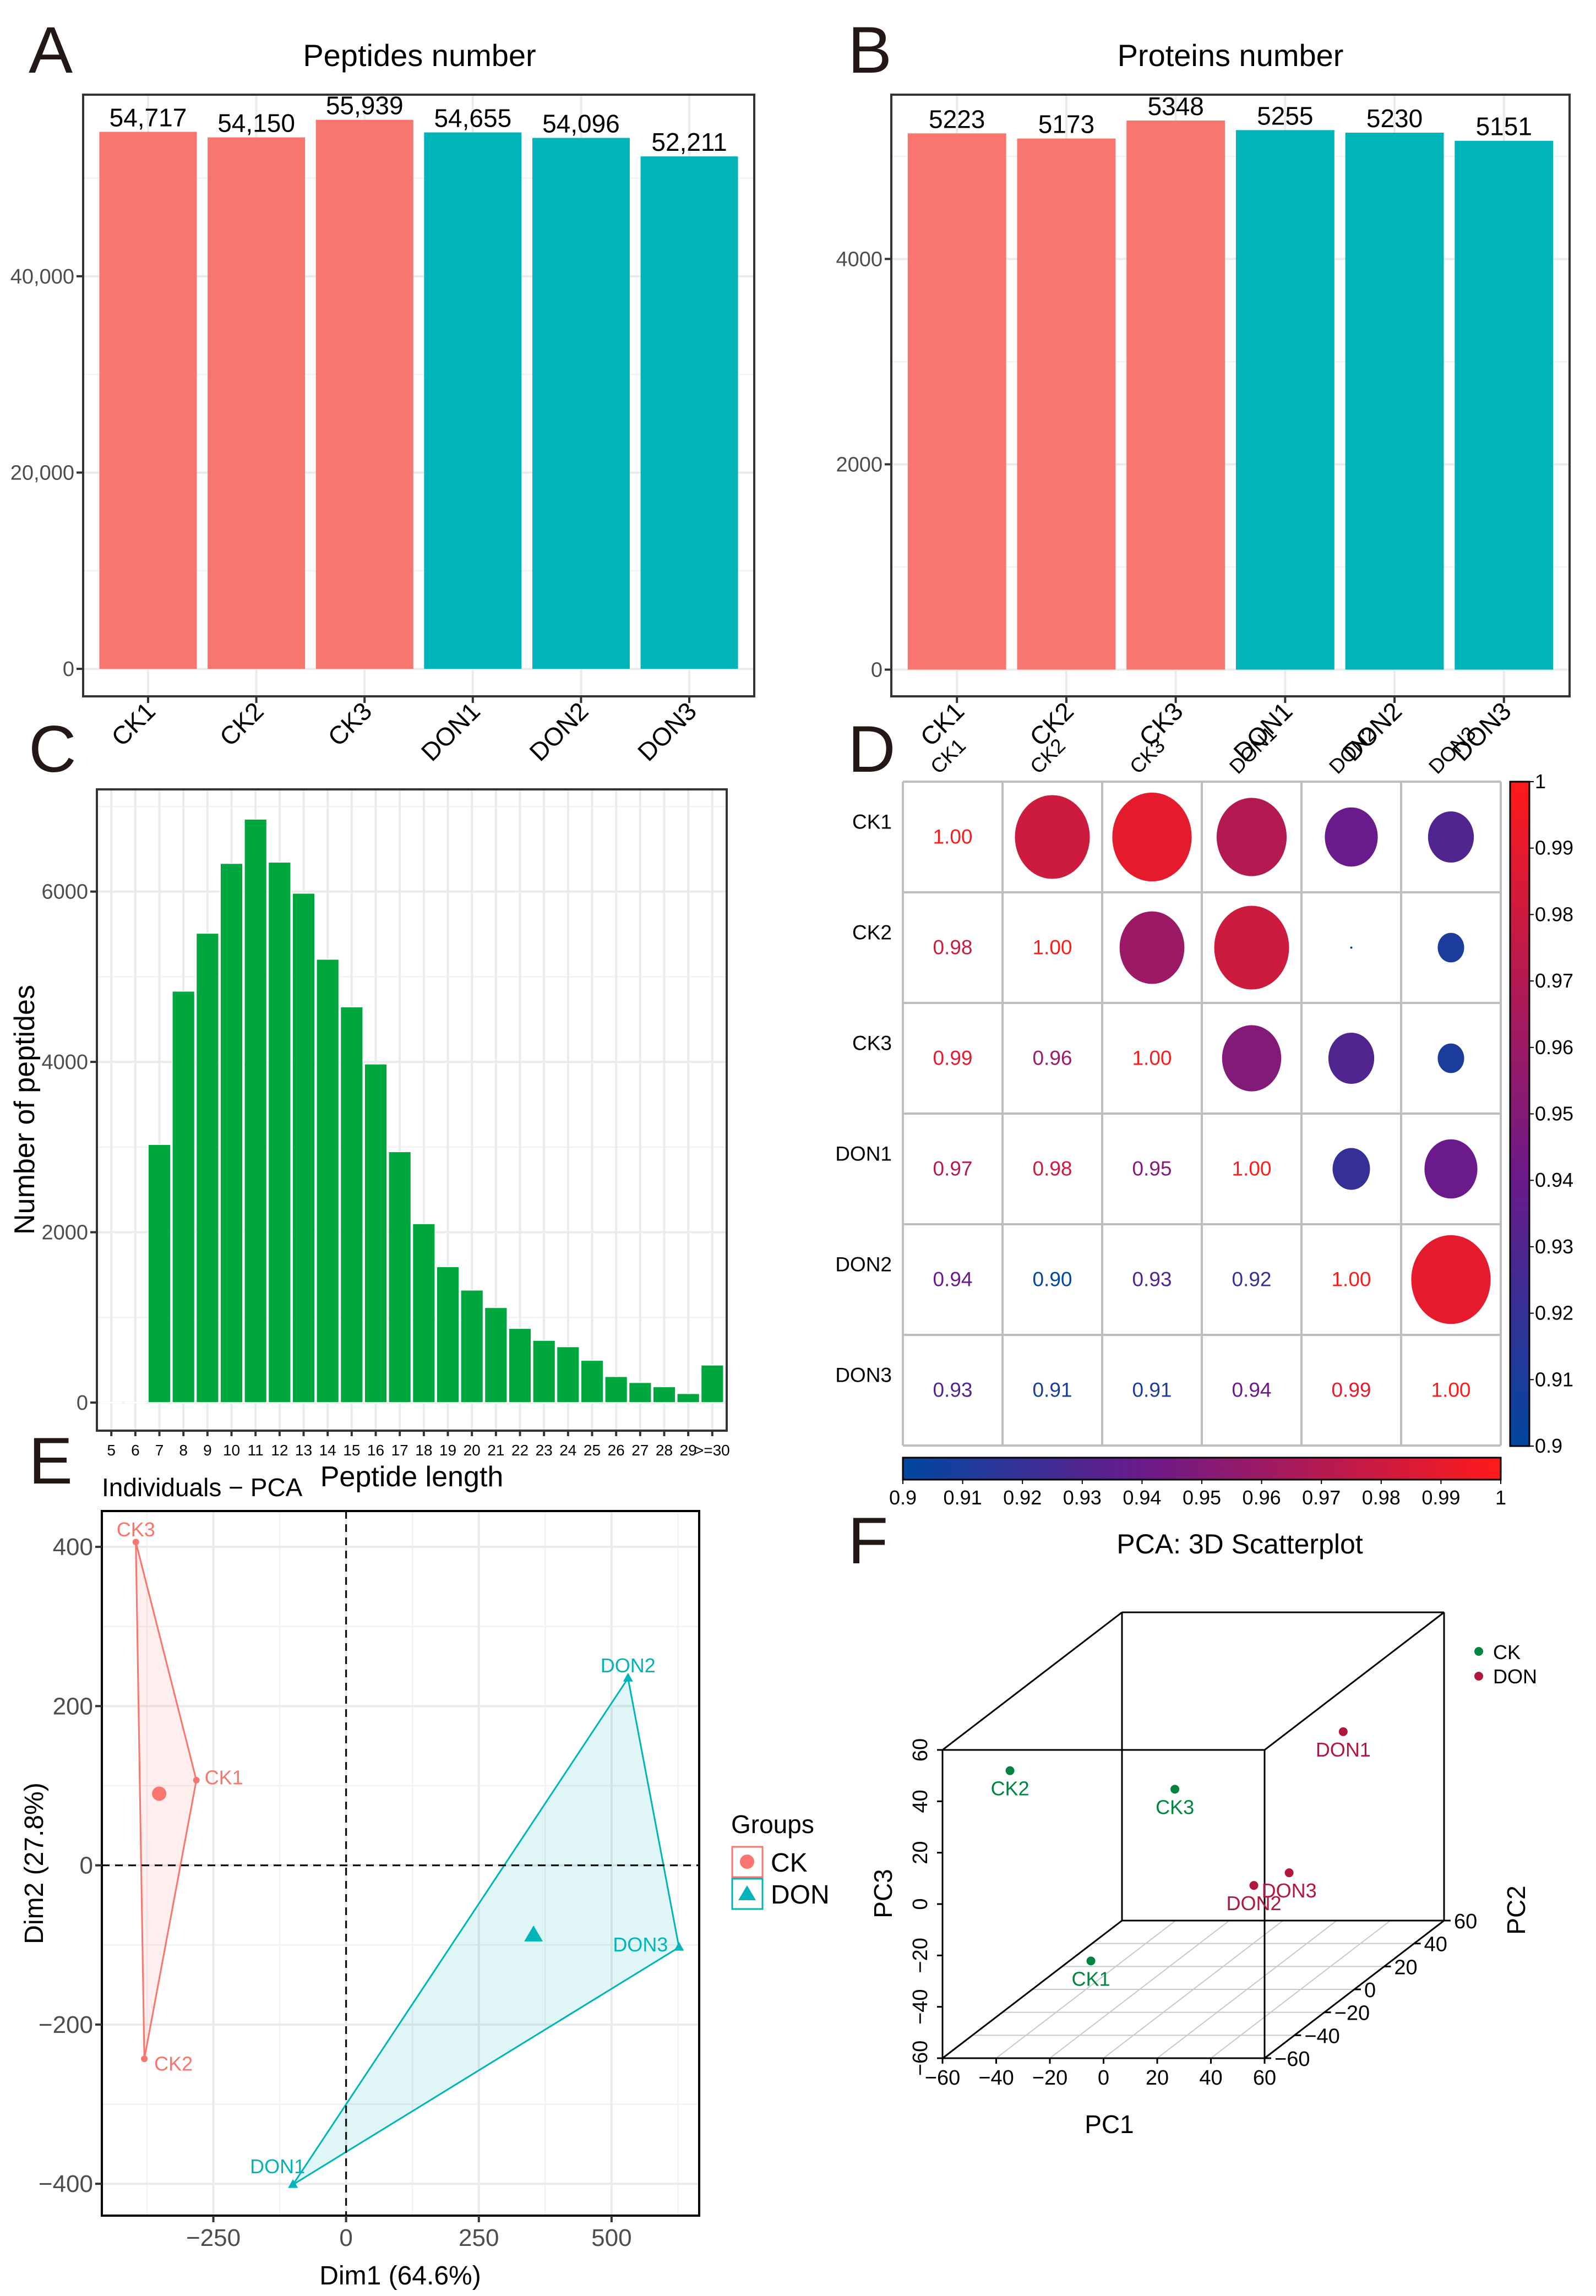  I want to click on y-tick-label: 0, so click(68, 670).